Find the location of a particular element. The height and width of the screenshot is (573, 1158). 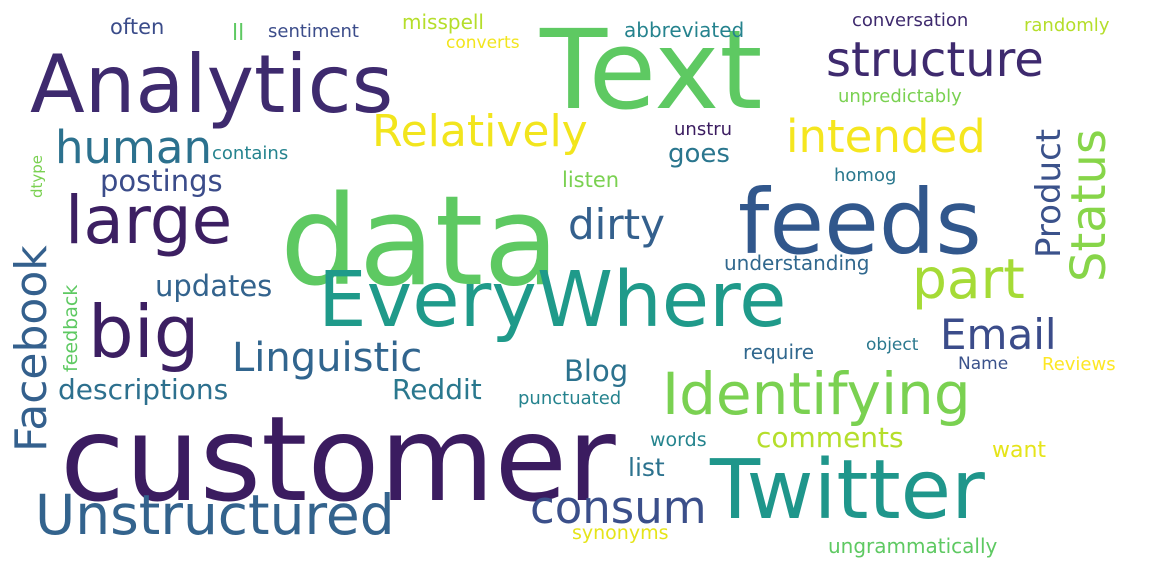

cloud-word: Product is located at coordinates (1049, 193).